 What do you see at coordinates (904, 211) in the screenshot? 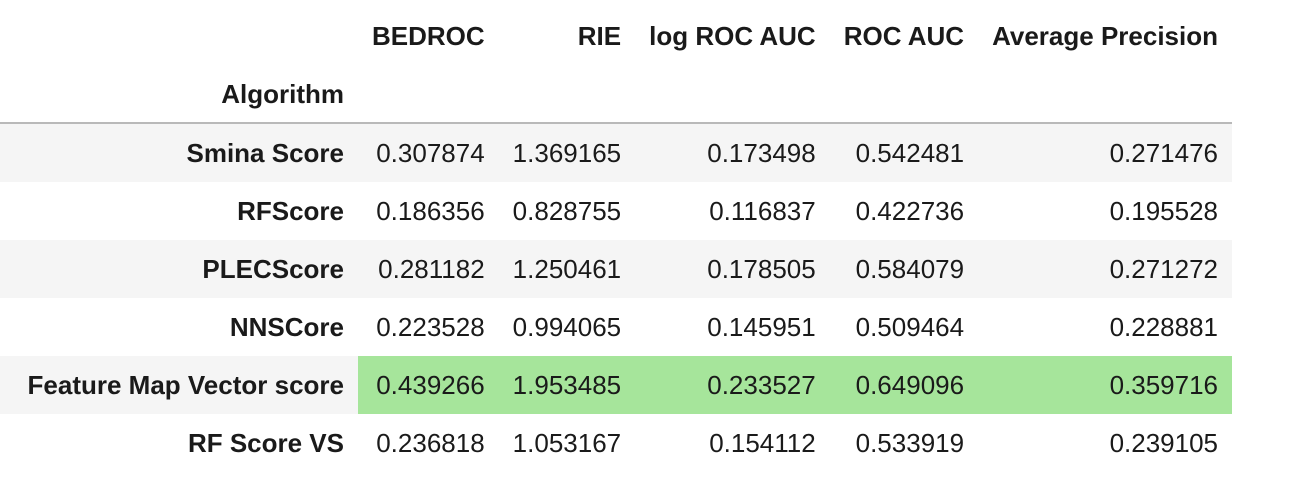
I see `table-cell: 0.422736` at bounding box center [904, 211].